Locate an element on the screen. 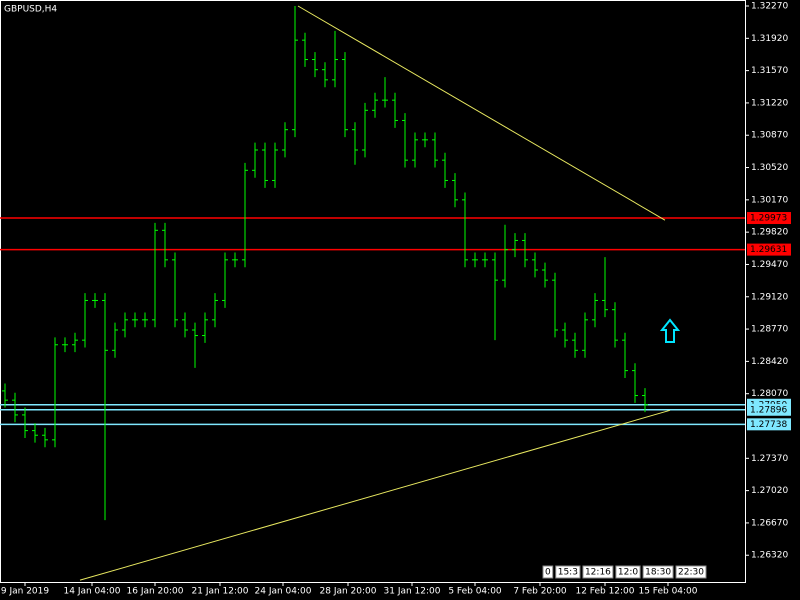 The width and height of the screenshot is (800, 600). timer-label: 22:30 is located at coordinates (691, 573).